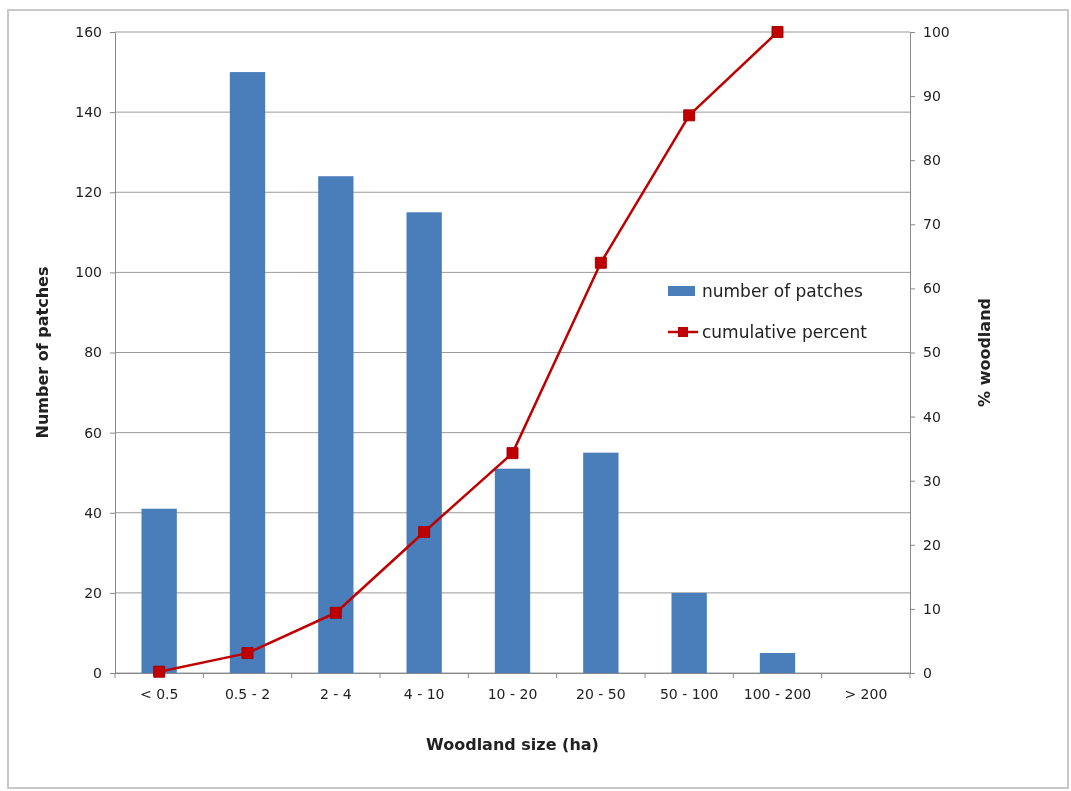  Describe the element at coordinates (785, 332) in the screenshot. I see `legend-label: cumulative percent` at that location.